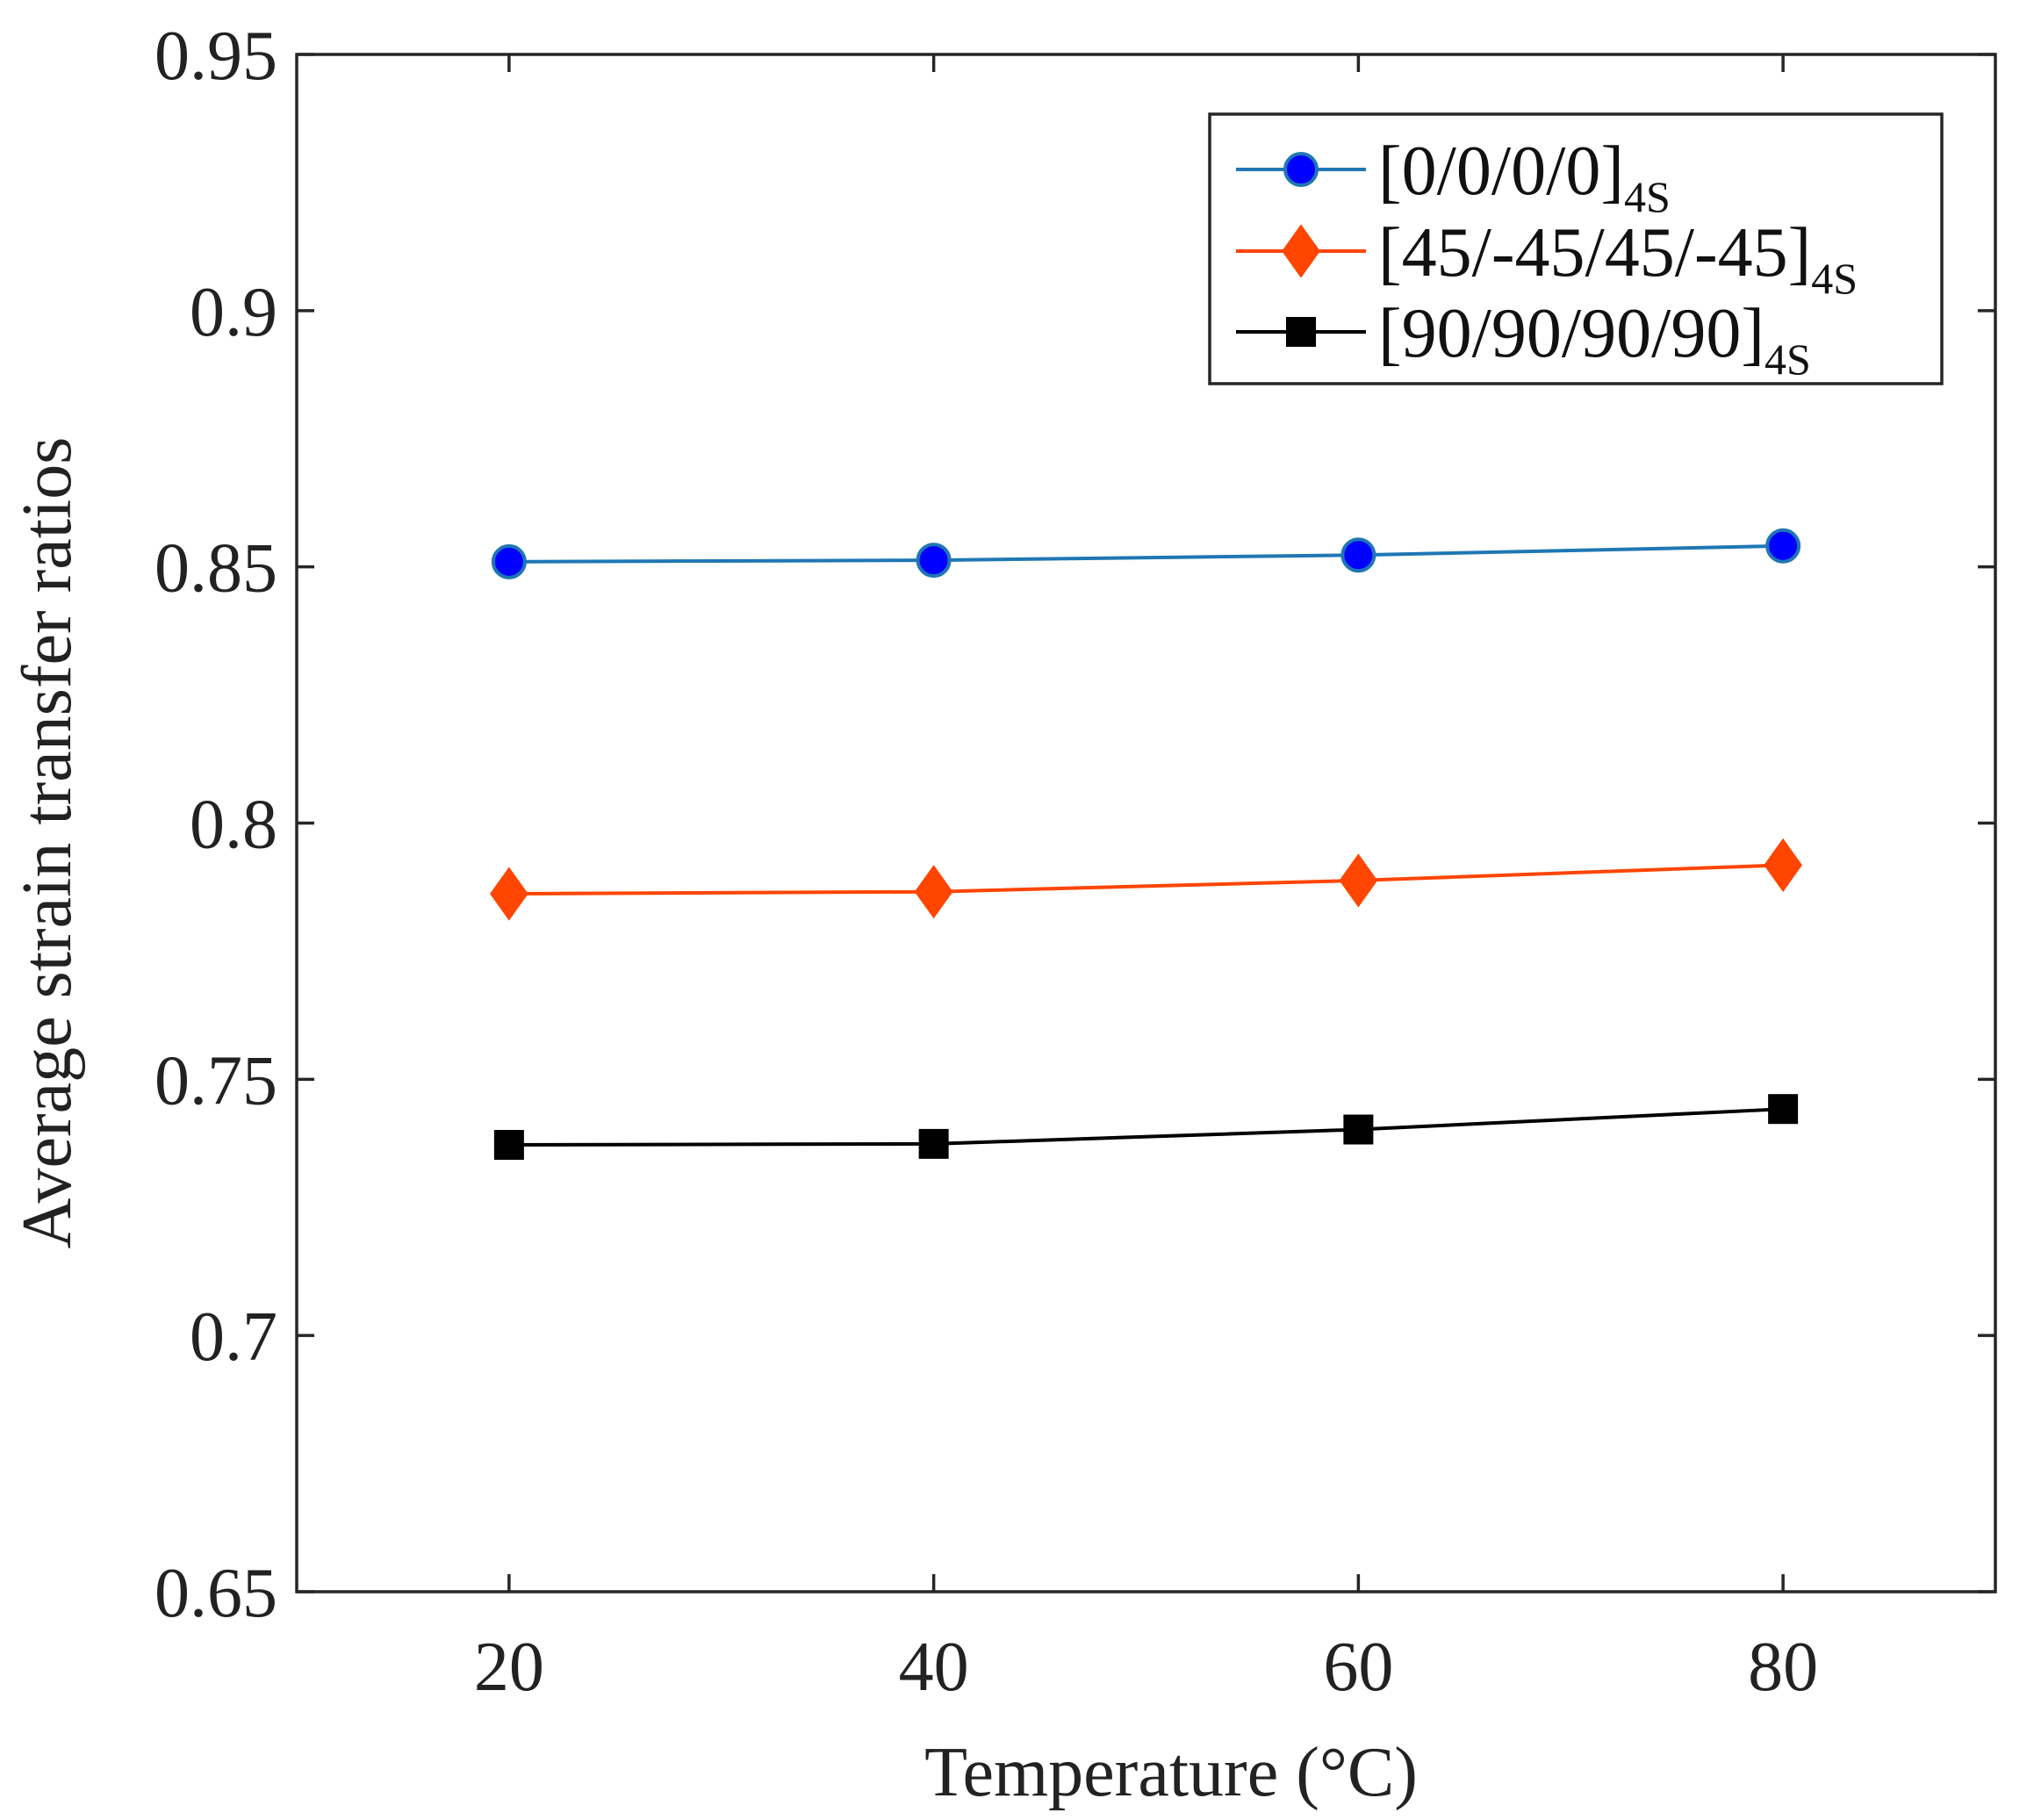  Describe the element at coordinates (1501, 171) in the screenshot. I see `legend-label-main: [0/0/0/0]` at that location.